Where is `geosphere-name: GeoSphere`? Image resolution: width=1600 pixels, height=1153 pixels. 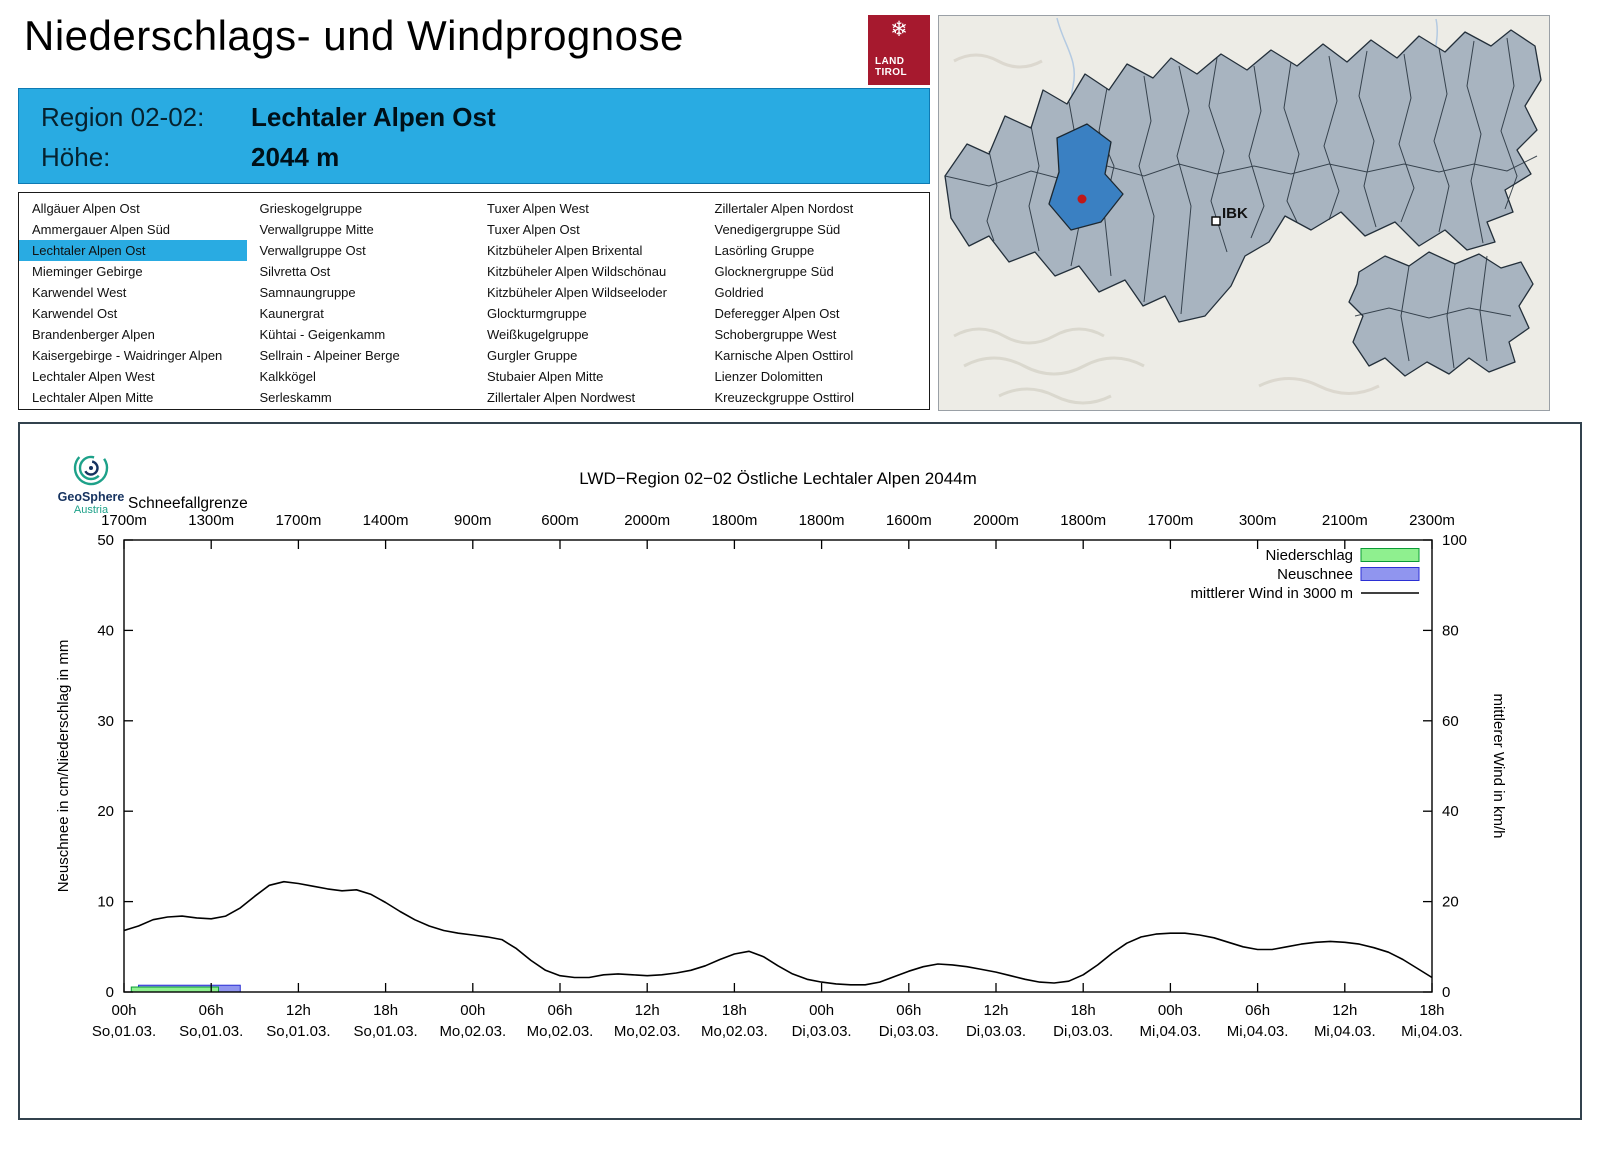 geosphere-name: GeoSphere is located at coordinates (91, 497).